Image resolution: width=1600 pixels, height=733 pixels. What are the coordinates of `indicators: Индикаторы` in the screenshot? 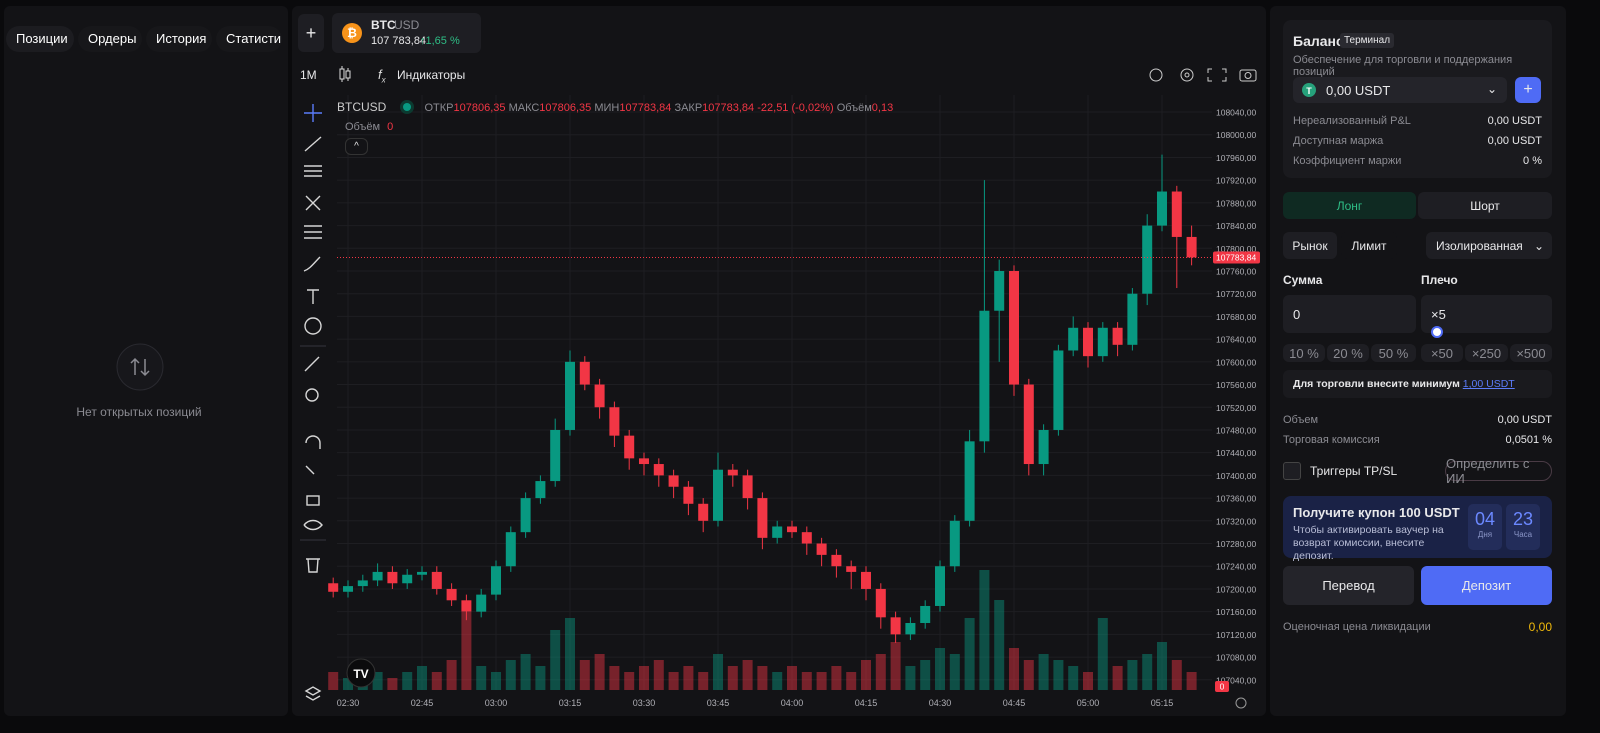 It's located at (431, 75).